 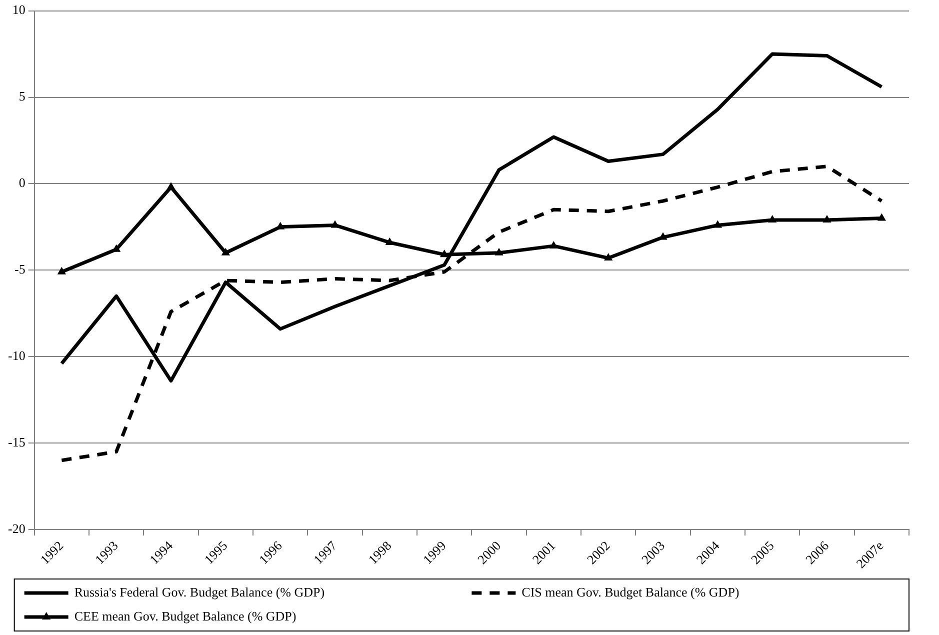 I want to click on y-tick-label: -20, so click(x=17, y=528).